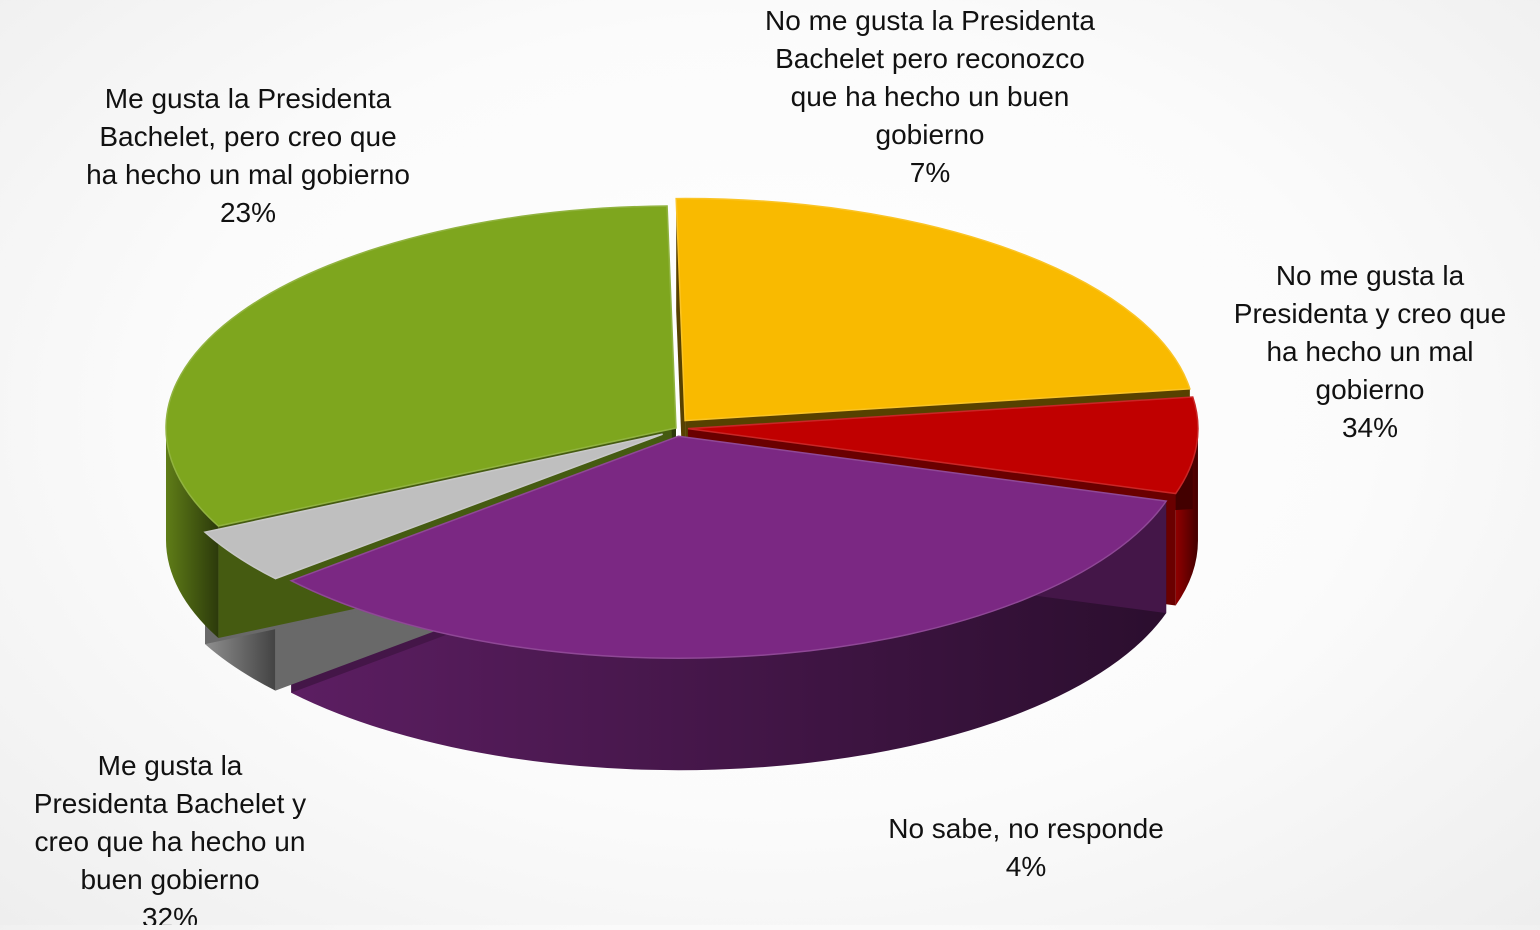 The image size is (1540, 930). What do you see at coordinates (930, 58) in the screenshot?
I see `slice-name-line: Bachelet pero reconozco` at bounding box center [930, 58].